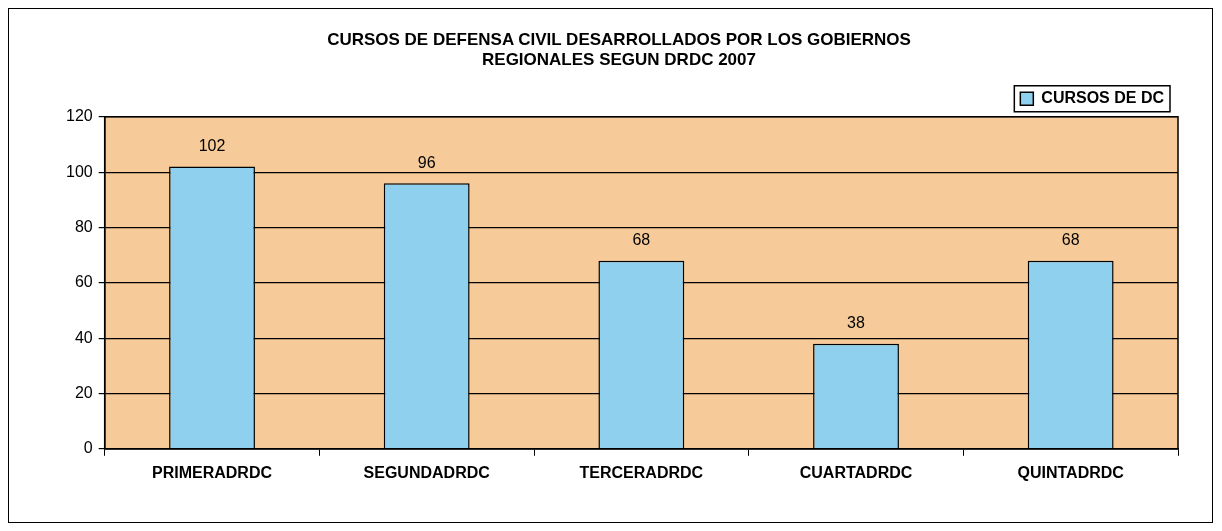  I want to click on y-tick-label: 20, so click(83, 392).